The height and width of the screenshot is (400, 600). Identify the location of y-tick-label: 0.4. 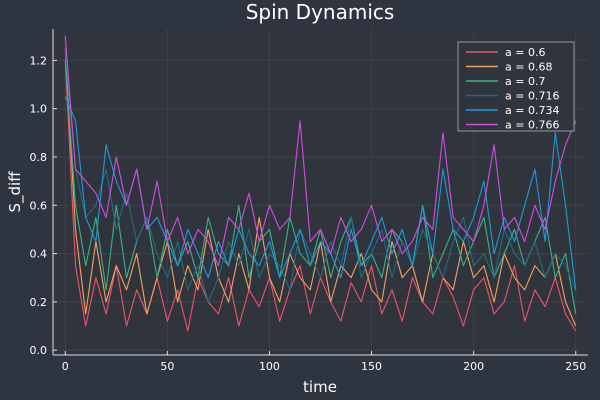
(39, 254).